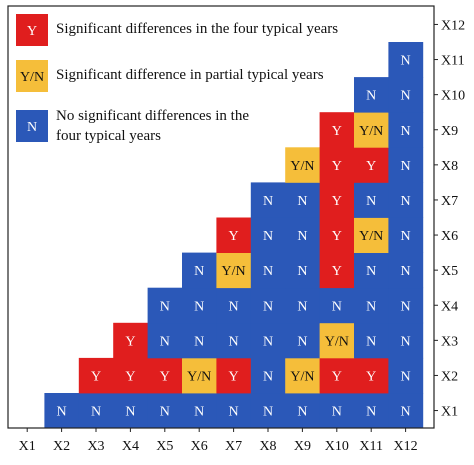 The height and width of the screenshot is (465, 474). What do you see at coordinates (449, 166) in the screenshot?
I see `y-tick-label-x8: X8` at bounding box center [449, 166].